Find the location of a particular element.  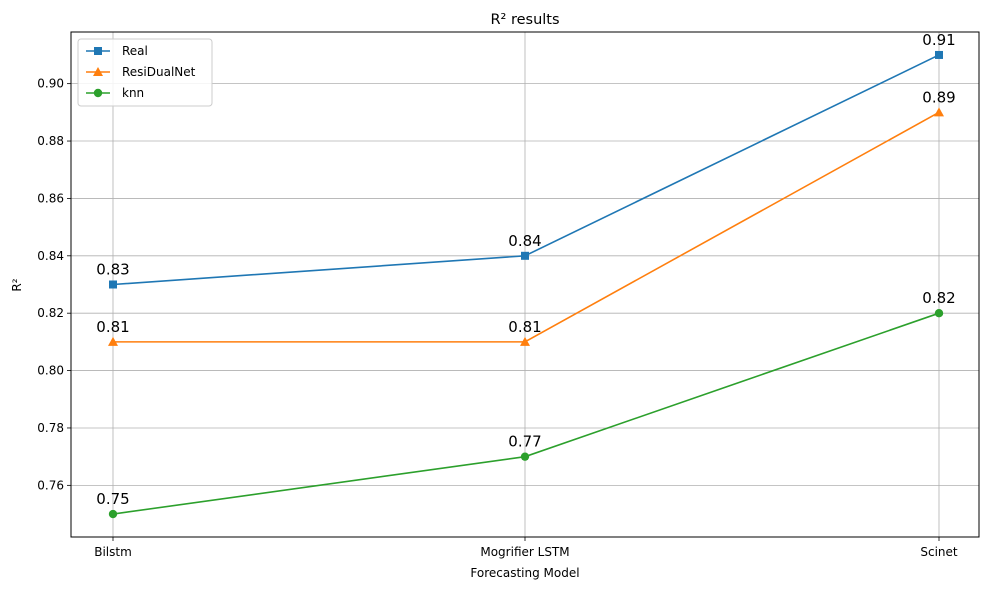

legend-label: knn is located at coordinates (133, 93).